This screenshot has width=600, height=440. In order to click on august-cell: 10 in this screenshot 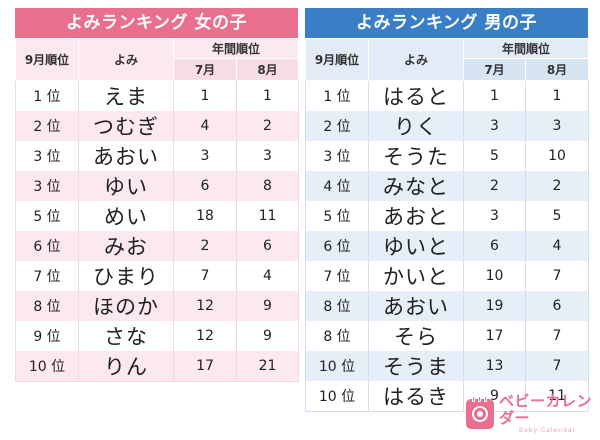, I will do `click(557, 156)`.